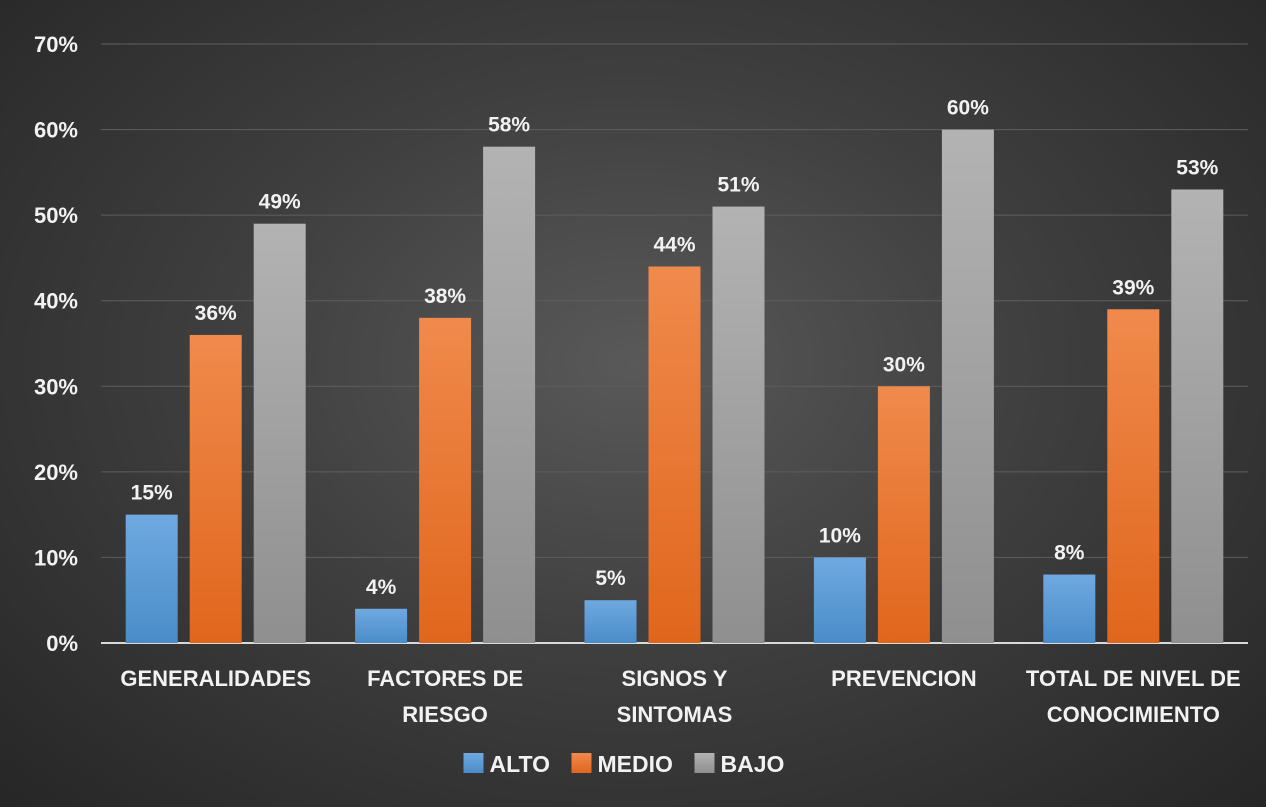 The image size is (1266, 807). What do you see at coordinates (56, 472) in the screenshot?
I see `y-tick-label: 20%` at bounding box center [56, 472].